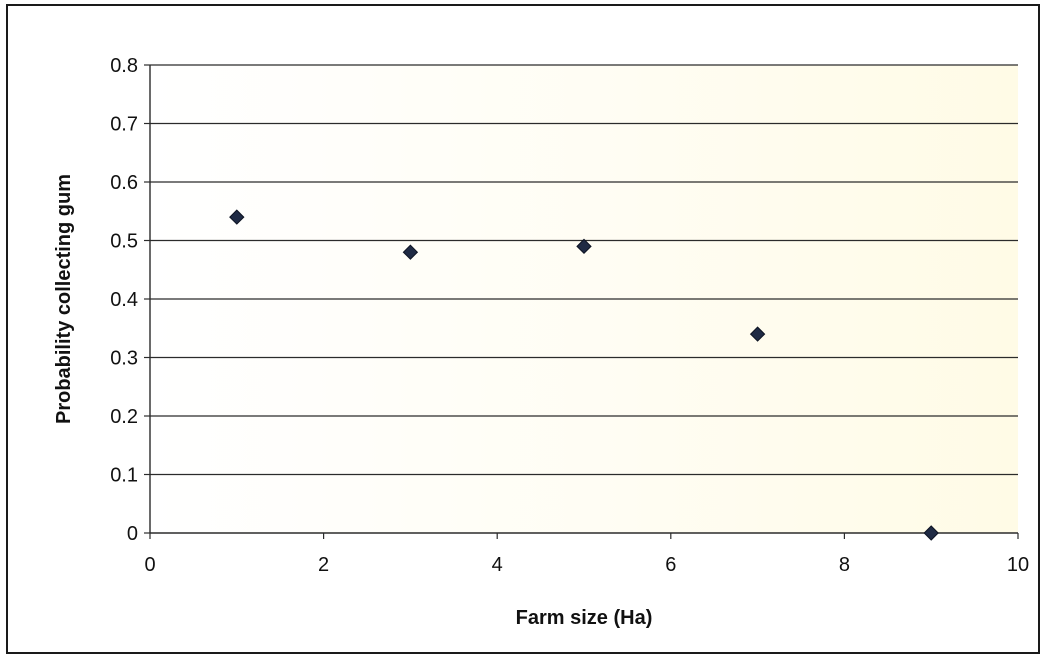 The width and height of the screenshot is (1046, 660). Describe the element at coordinates (124, 417) in the screenshot. I see `y-tick-label-2: 0.2` at that location.